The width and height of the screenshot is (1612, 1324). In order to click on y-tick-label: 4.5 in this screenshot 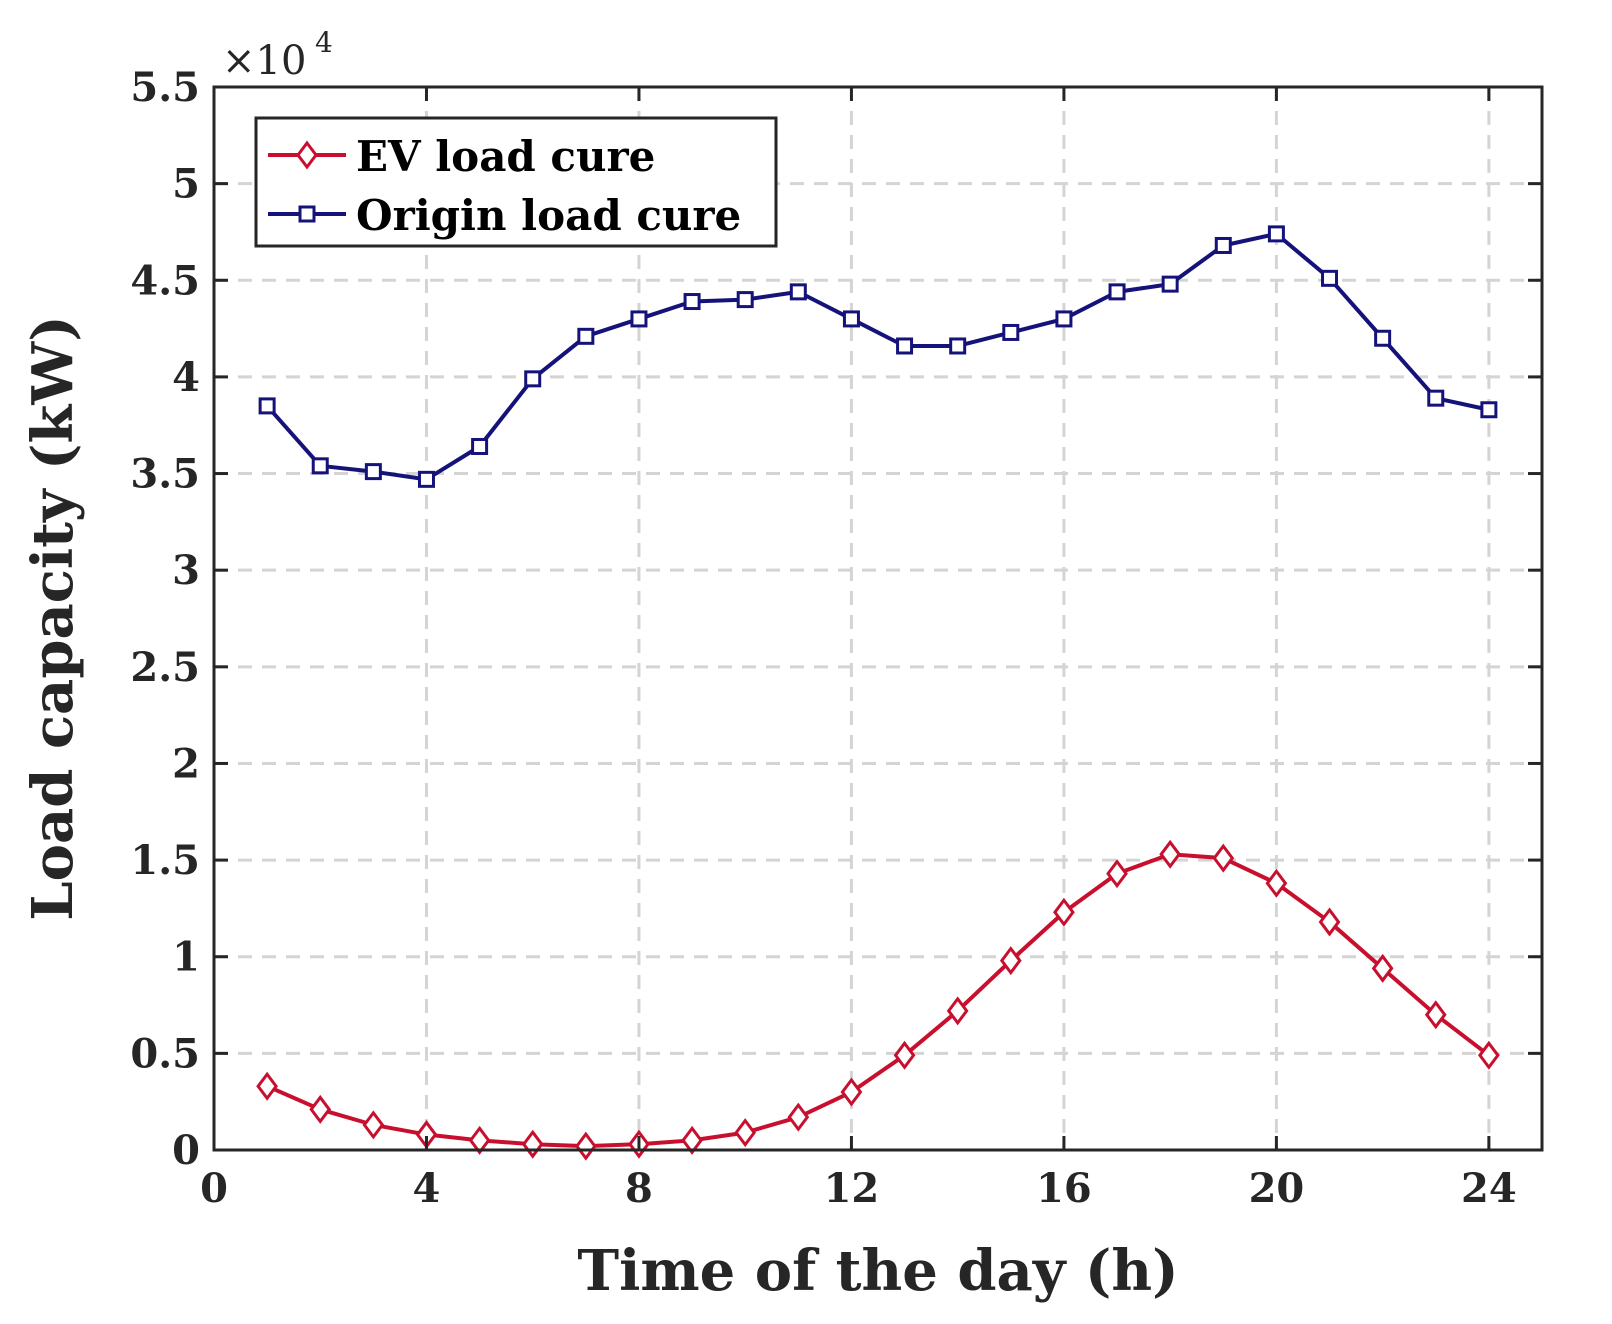, I will do `click(165, 280)`.